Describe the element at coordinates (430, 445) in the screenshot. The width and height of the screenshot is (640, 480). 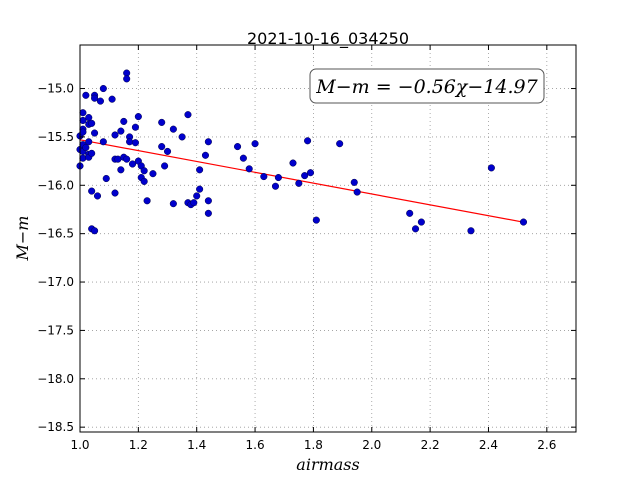
I see `x-tick-label: 2.2` at that location.